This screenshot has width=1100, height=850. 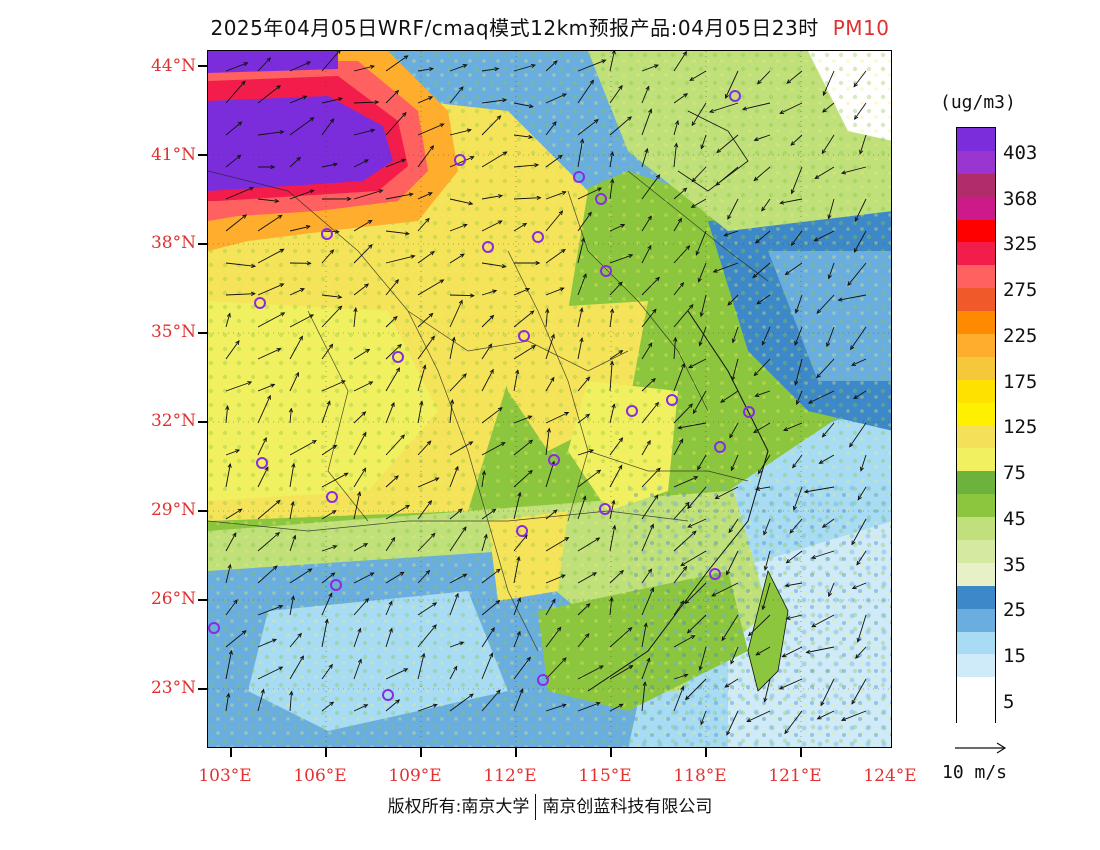 What do you see at coordinates (173, 243) in the screenshot?
I see `lat-label-38: 38°N` at bounding box center [173, 243].